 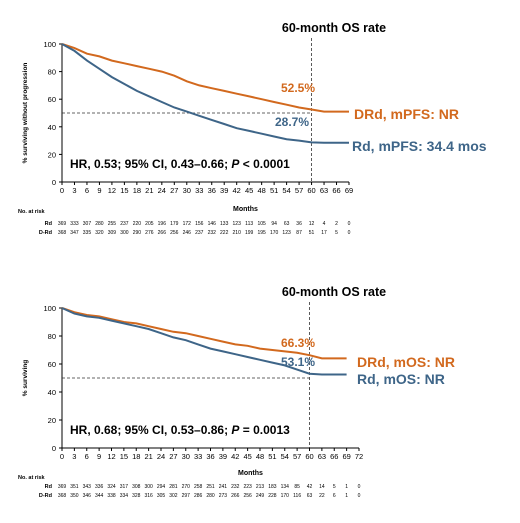 I want to click on x-tick-label: 12, so click(x=112, y=190).